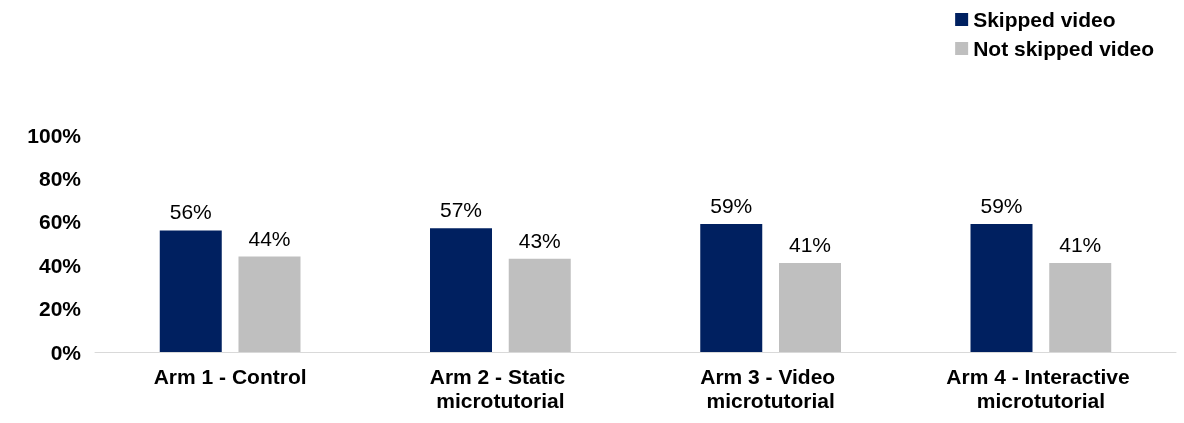 This screenshot has width=1184, height=423. What do you see at coordinates (66, 352) in the screenshot?
I see `y-tick-label: 0%` at bounding box center [66, 352].